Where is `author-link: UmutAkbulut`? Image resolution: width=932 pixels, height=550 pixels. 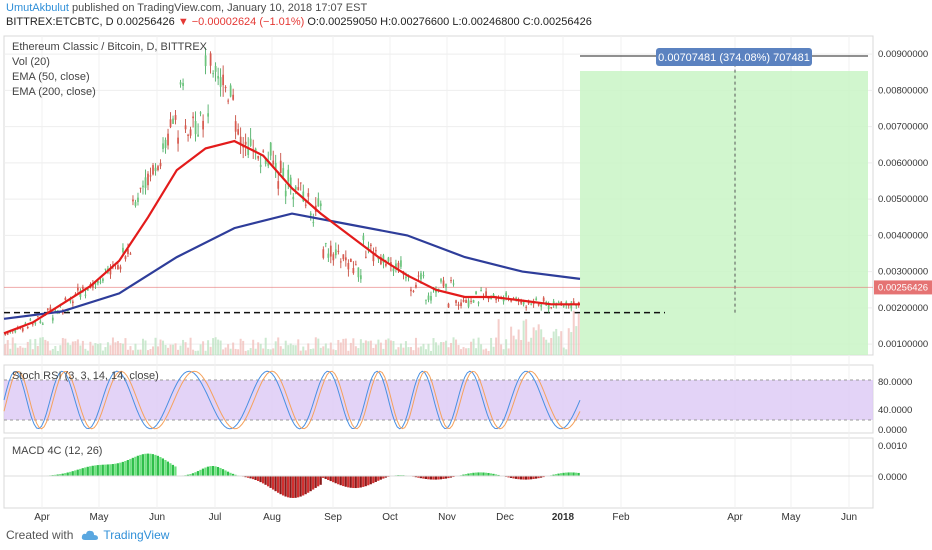 author-link: UmutAkbulut is located at coordinates (37, 8).